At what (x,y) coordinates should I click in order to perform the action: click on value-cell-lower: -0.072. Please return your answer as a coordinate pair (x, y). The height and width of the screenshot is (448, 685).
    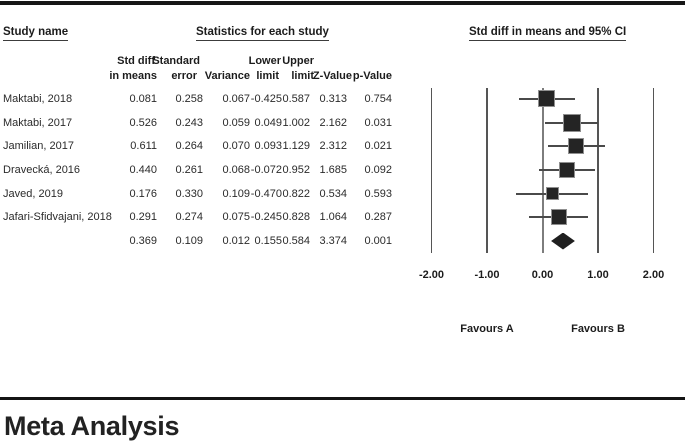
    Looking at the image, I should click on (266, 169).